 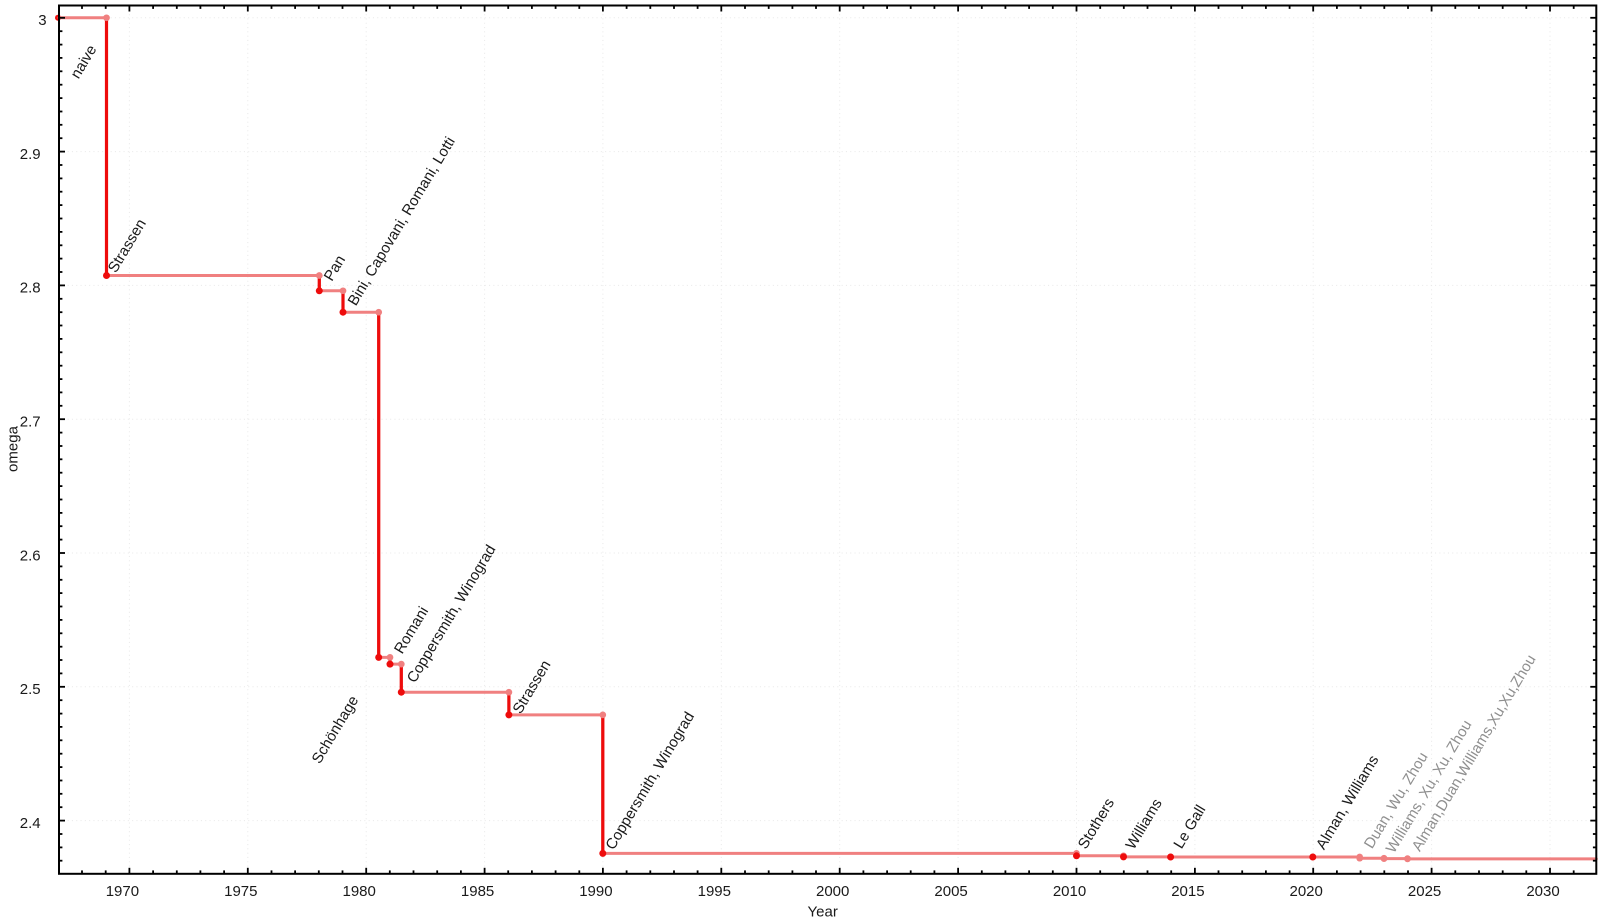 What do you see at coordinates (30, 288) in the screenshot?
I see `svg-text: 2.8` at bounding box center [30, 288].